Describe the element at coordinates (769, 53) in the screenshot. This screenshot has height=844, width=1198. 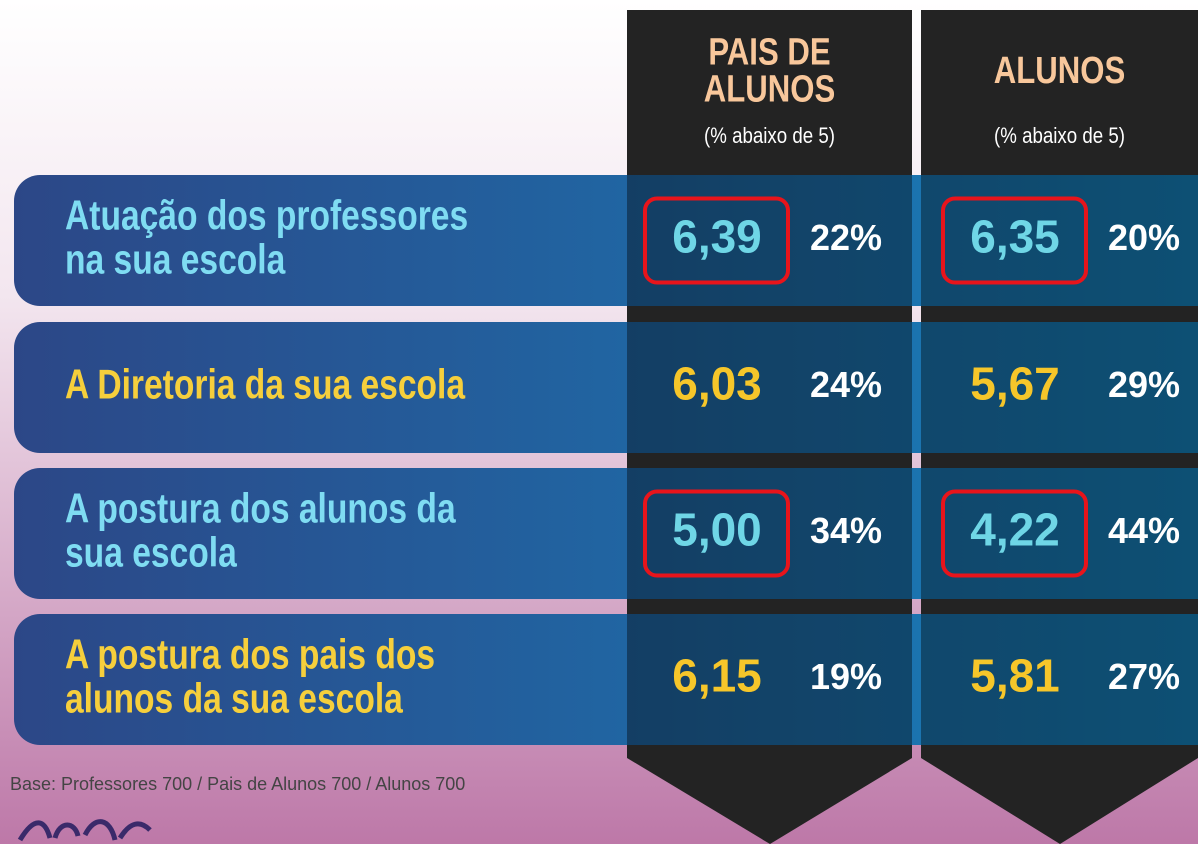
I see `column-title: PAIS DE` at that location.